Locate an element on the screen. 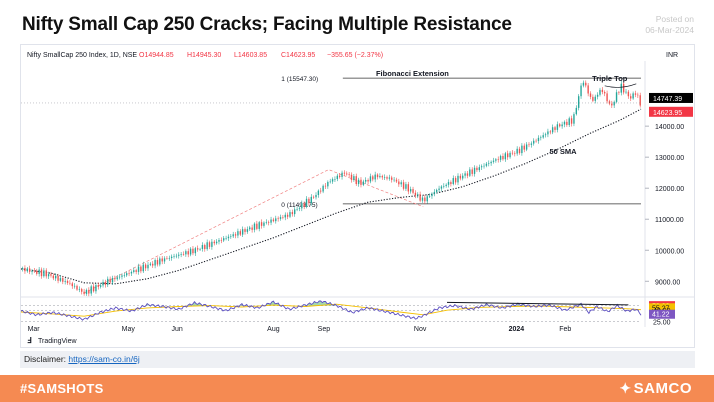  x-axis-label: Aug is located at coordinates (273, 329).